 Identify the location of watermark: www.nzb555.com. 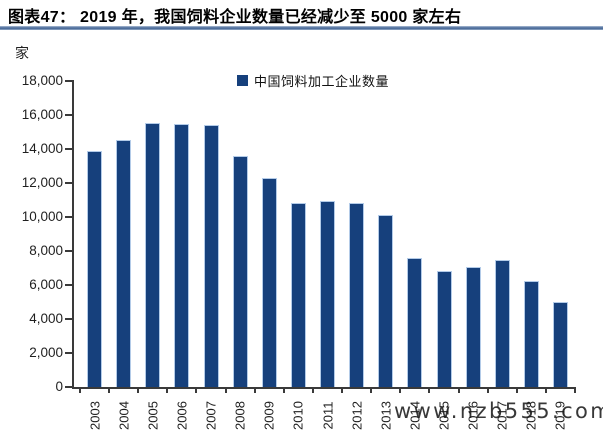
(498, 411).